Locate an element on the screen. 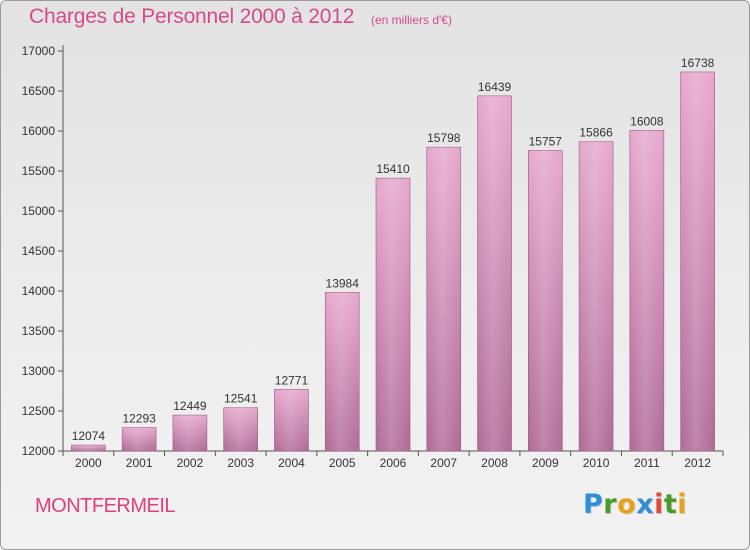 This screenshot has height=550, width=750. bar-value-label: 16439 is located at coordinates (495, 87).